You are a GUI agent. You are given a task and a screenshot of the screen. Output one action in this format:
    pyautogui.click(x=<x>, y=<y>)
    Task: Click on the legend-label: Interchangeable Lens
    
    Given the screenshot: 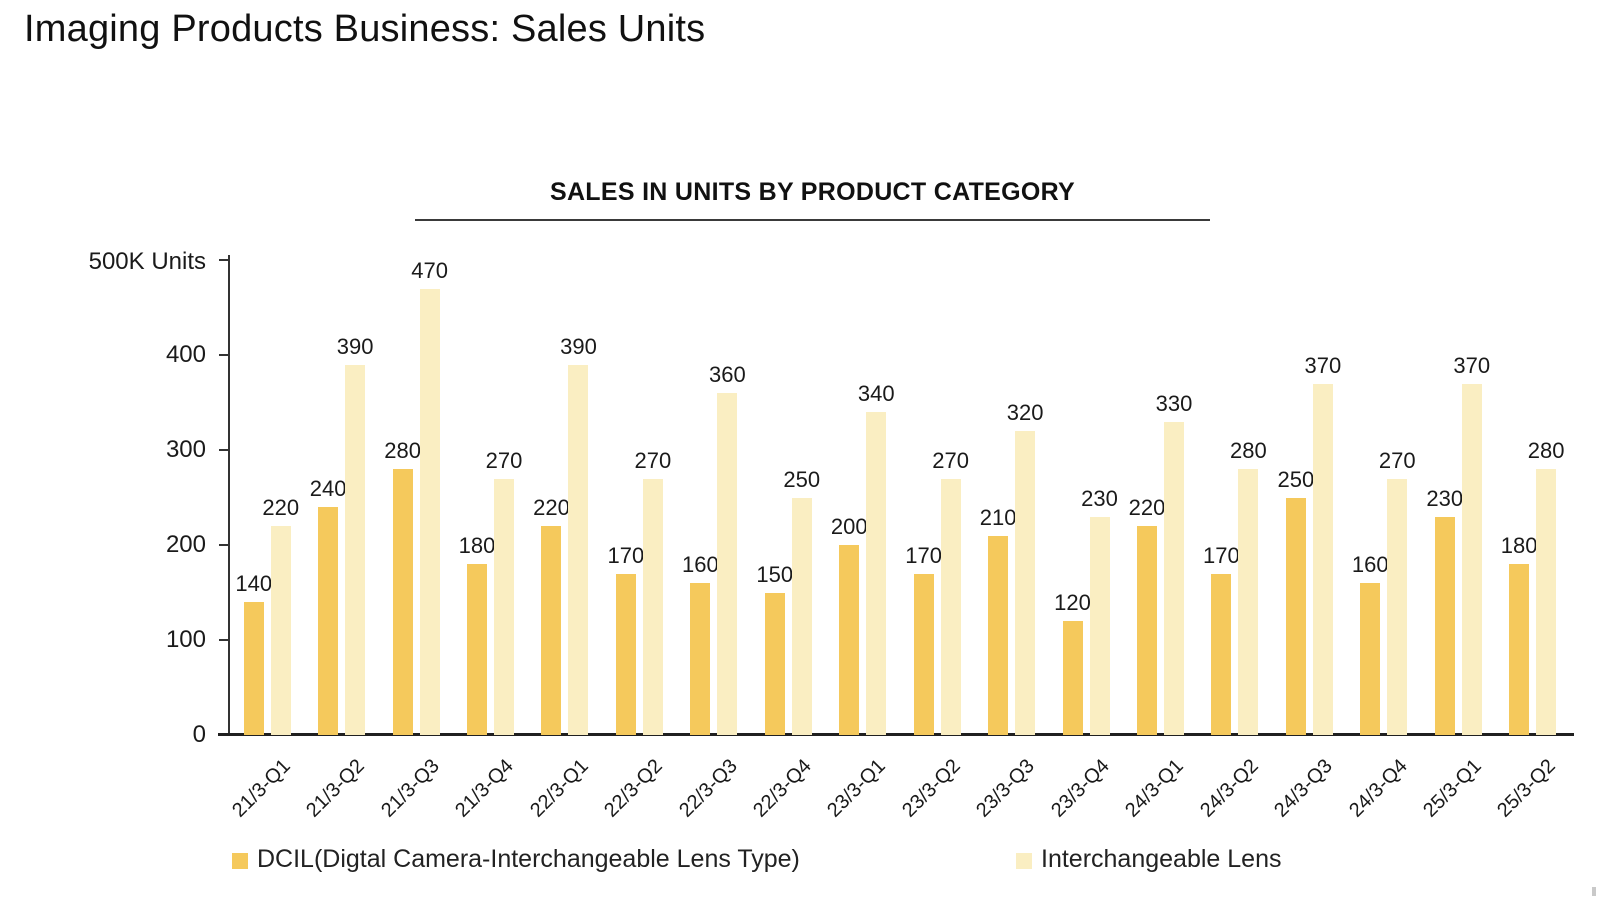 What is the action you would take?
    pyautogui.click(x=1161, y=859)
    